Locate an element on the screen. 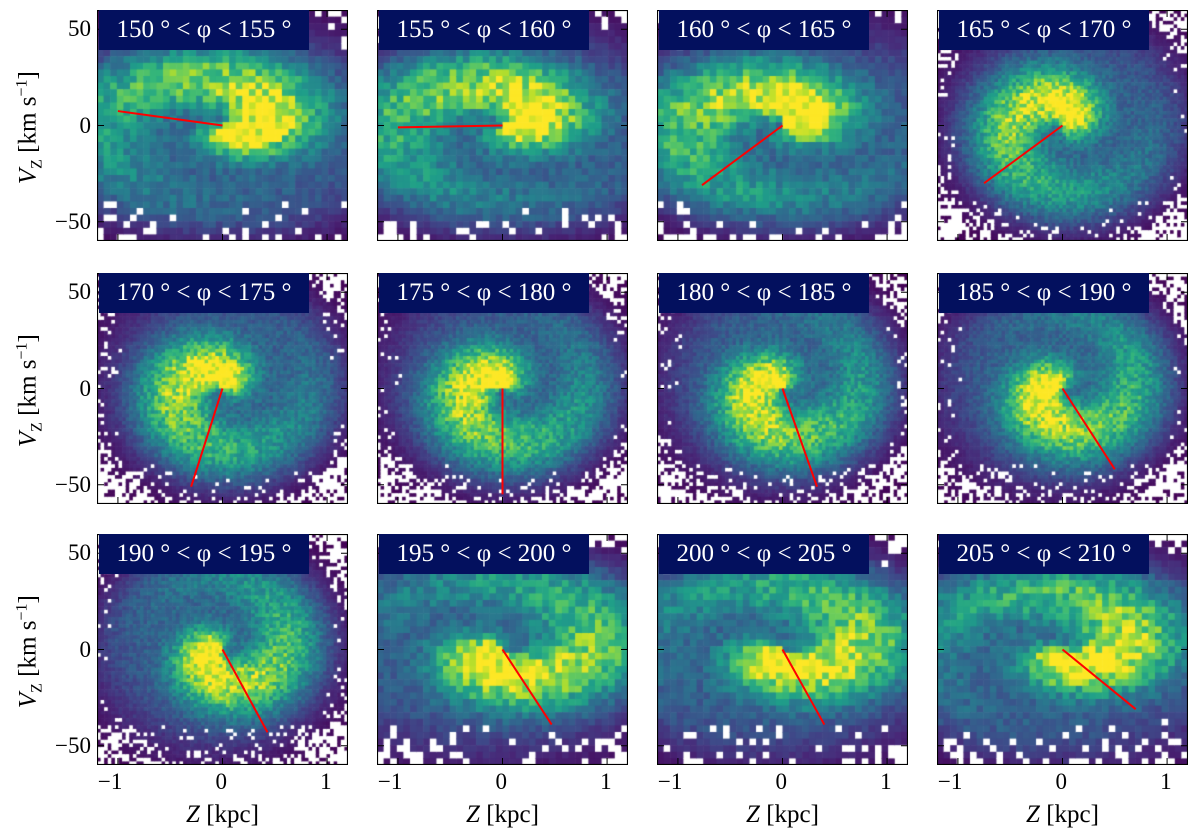 This screenshot has height=838, width=1200. panel-title: 160 ° < φ < 165 ° is located at coordinates (764, 30).